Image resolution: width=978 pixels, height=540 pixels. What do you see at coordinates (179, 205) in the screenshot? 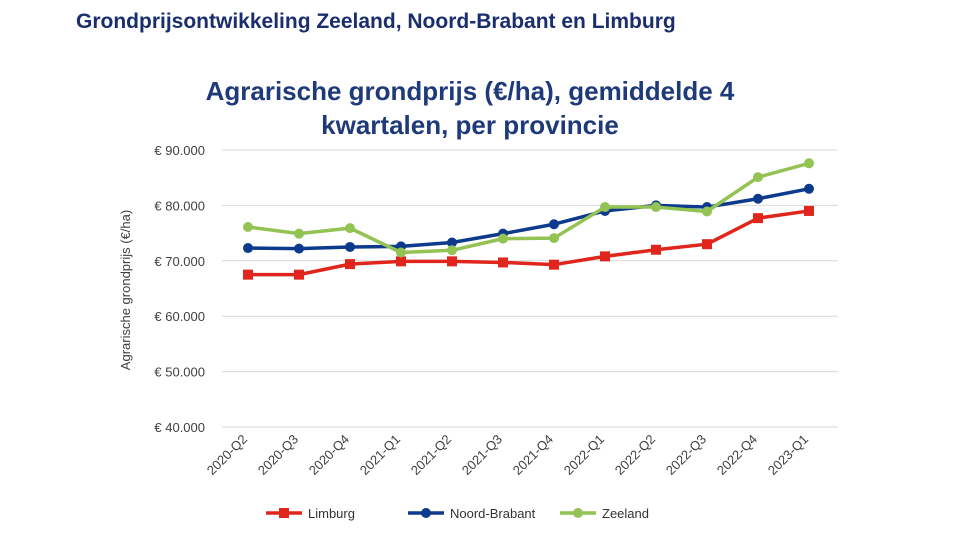
I see `y-tick-label: € 80.000` at bounding box center [179, 205].